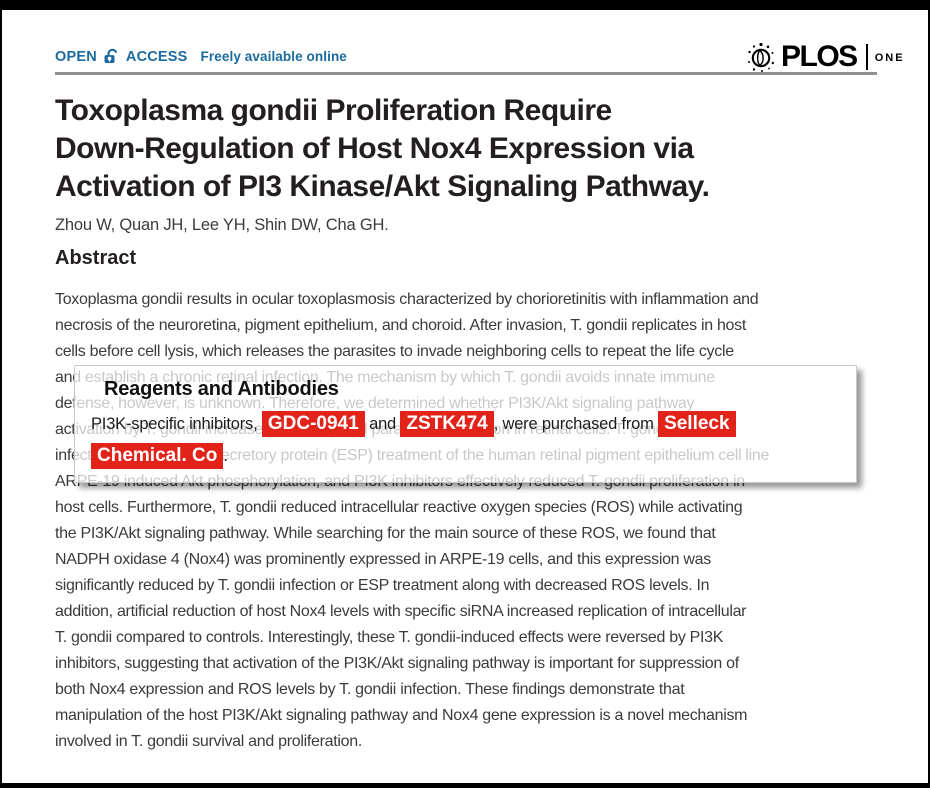  Describe the element at coordinates (156, 56) in the screenshot. I see `open-access-access-label: ACCESS` at that location.